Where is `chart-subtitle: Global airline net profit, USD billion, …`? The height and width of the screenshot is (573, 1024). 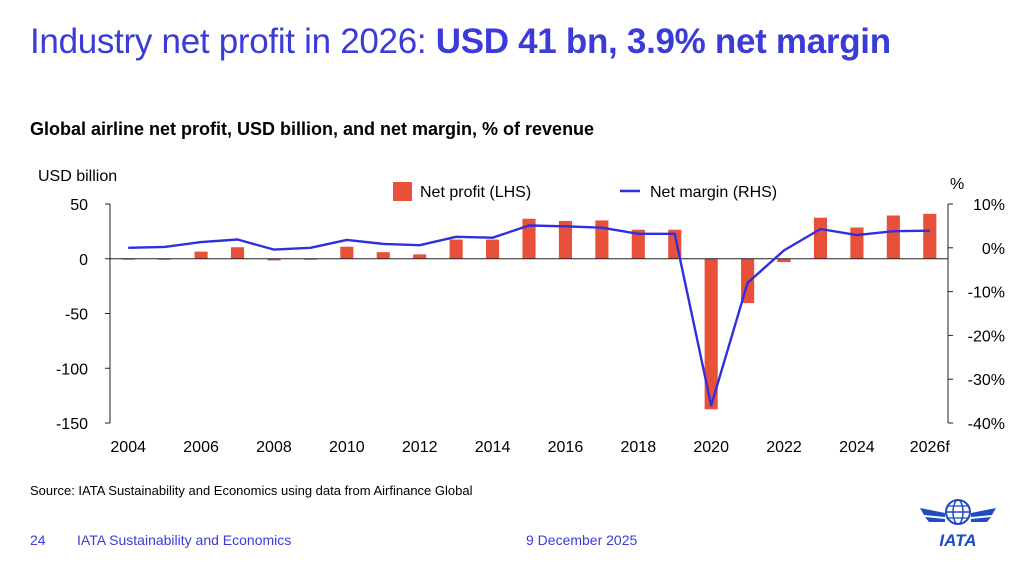 chart-subtitle: Global airline net profit, USD billion, … is located at coordinates (312, 129).